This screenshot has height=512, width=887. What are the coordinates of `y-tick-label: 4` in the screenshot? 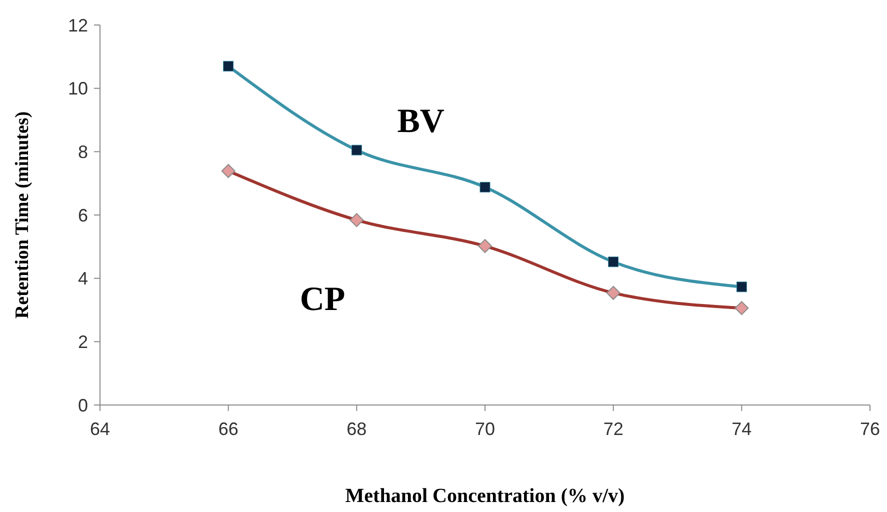 It's located at (83, 278).